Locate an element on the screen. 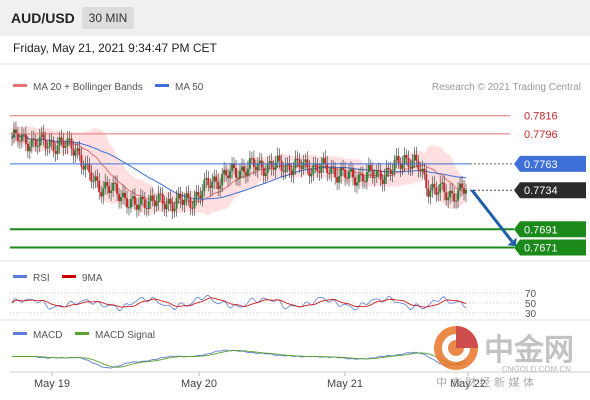 The width and height of the screenshot is (590, 400). symbol-label: AUD/USD is located at coordinates (43, 18).